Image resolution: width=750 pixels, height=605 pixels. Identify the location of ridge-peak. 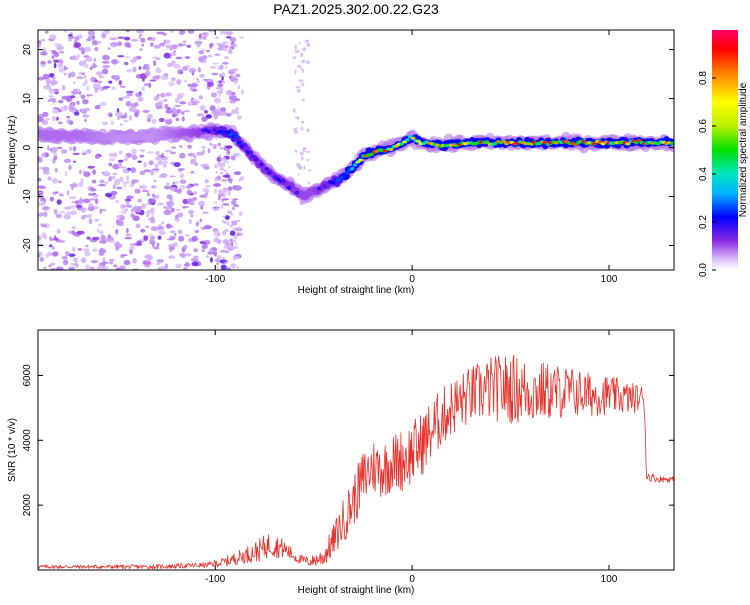
(418, 141).